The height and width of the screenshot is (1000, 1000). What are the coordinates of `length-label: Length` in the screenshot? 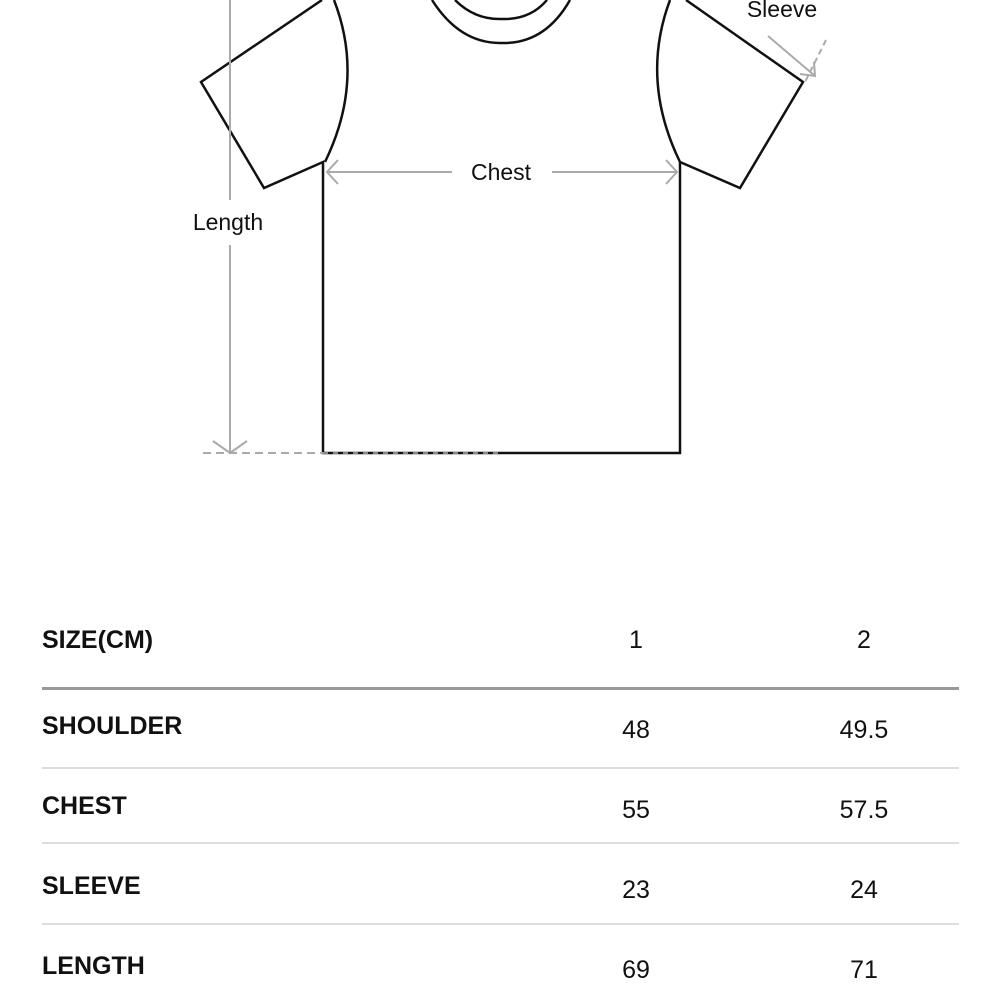 It's located at (228, 222).